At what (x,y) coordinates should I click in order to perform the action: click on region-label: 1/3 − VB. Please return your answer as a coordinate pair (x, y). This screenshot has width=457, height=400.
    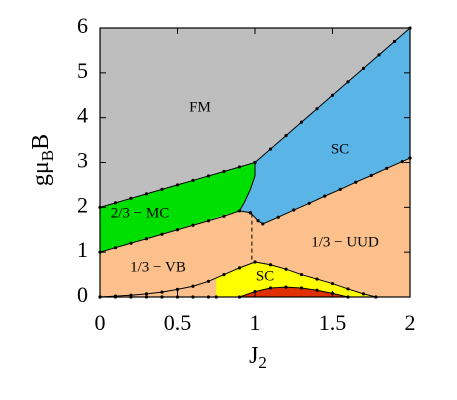
    Looking at the image, I should click on (158, 267).